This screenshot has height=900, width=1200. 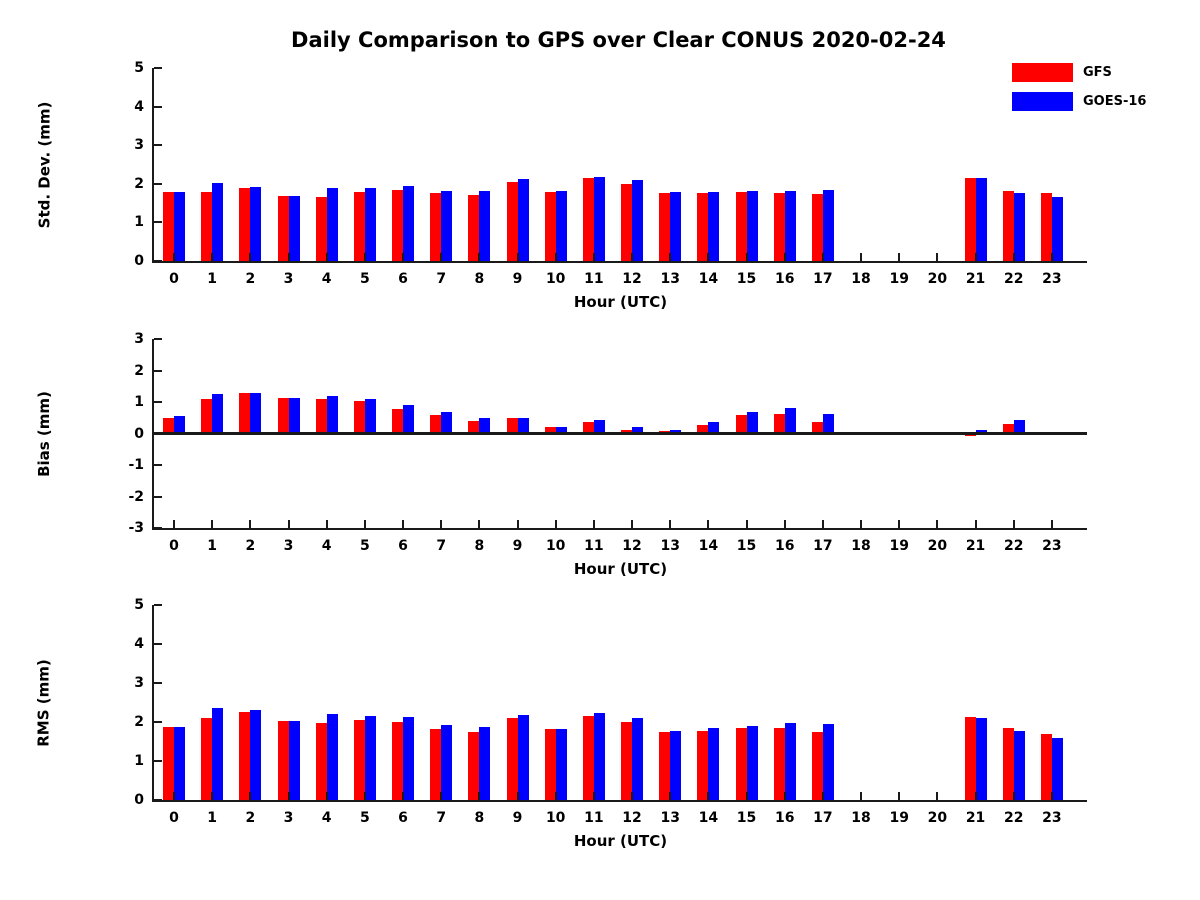 I want to click on y-axis-label: Bias (mm), so click(x=44, y=433).